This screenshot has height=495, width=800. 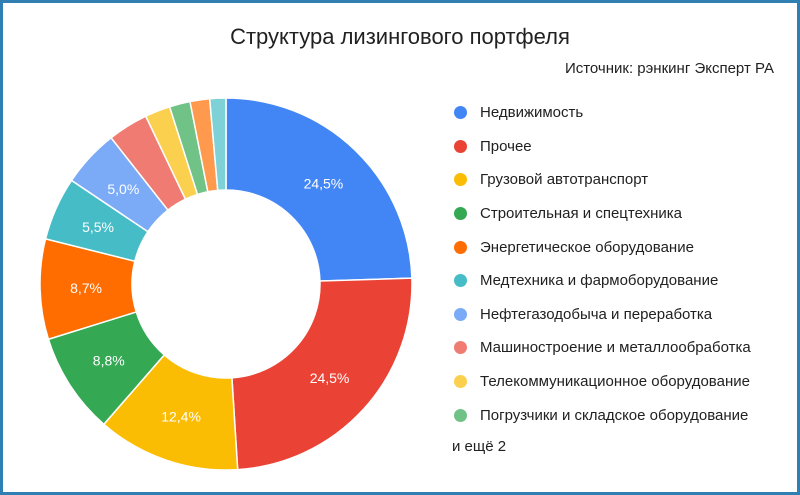 What do you see at coordinates (479, 446) in the screenshot?
I see `legend-more-link: и ещё 2` at bounding box center [479, 446].